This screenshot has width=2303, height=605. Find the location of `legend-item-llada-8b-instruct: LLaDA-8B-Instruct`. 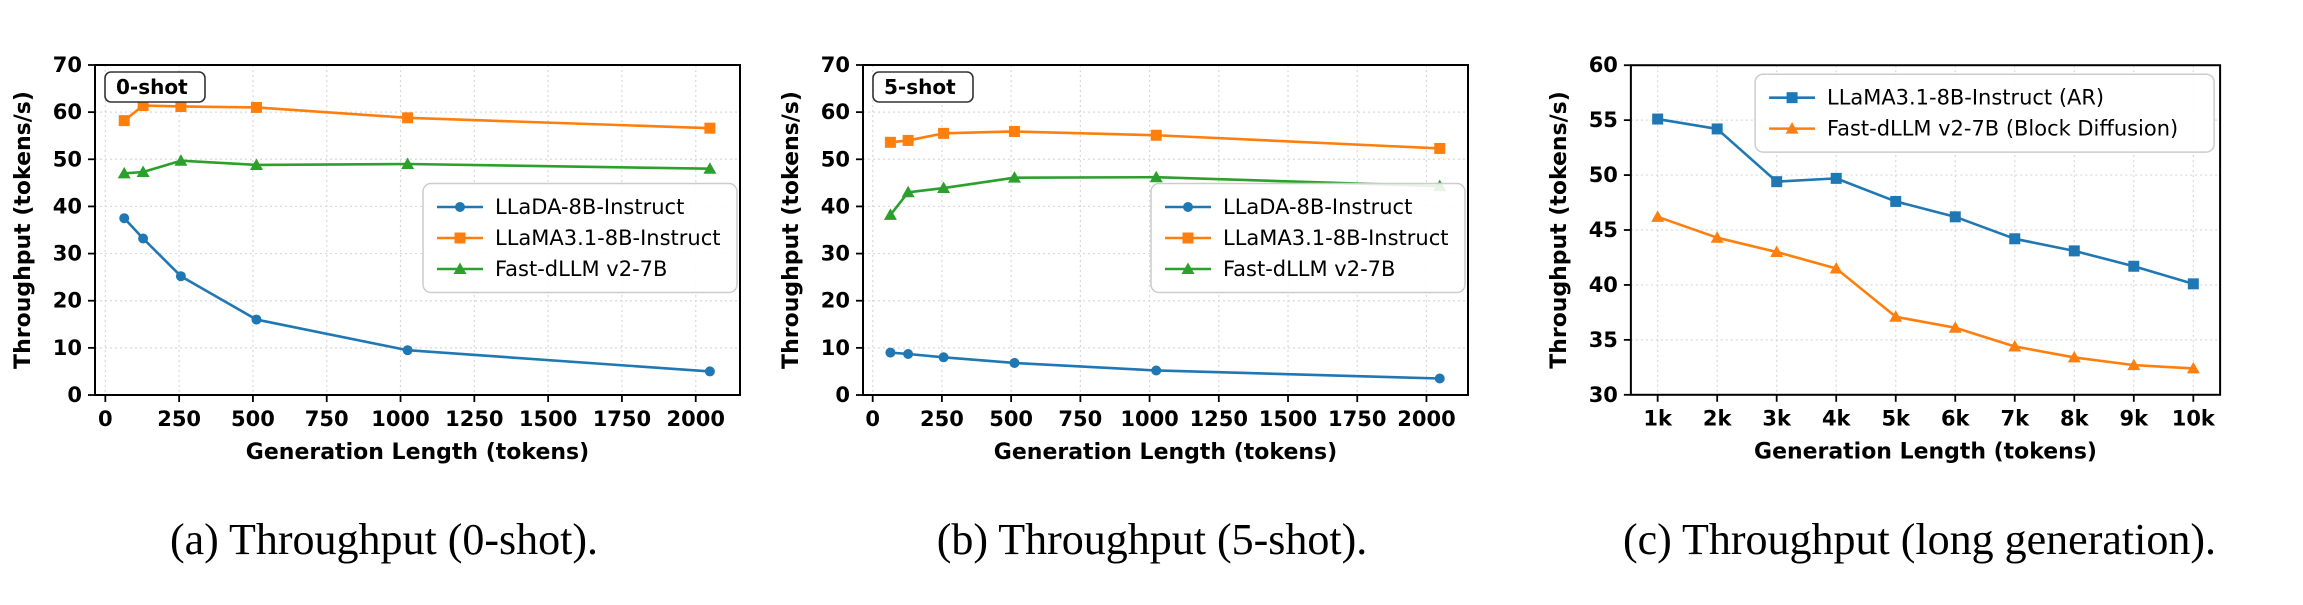

legend-item-llada-8b-instruct: LLaDA-8B-Instruct is located at coordinates (1288, 207).